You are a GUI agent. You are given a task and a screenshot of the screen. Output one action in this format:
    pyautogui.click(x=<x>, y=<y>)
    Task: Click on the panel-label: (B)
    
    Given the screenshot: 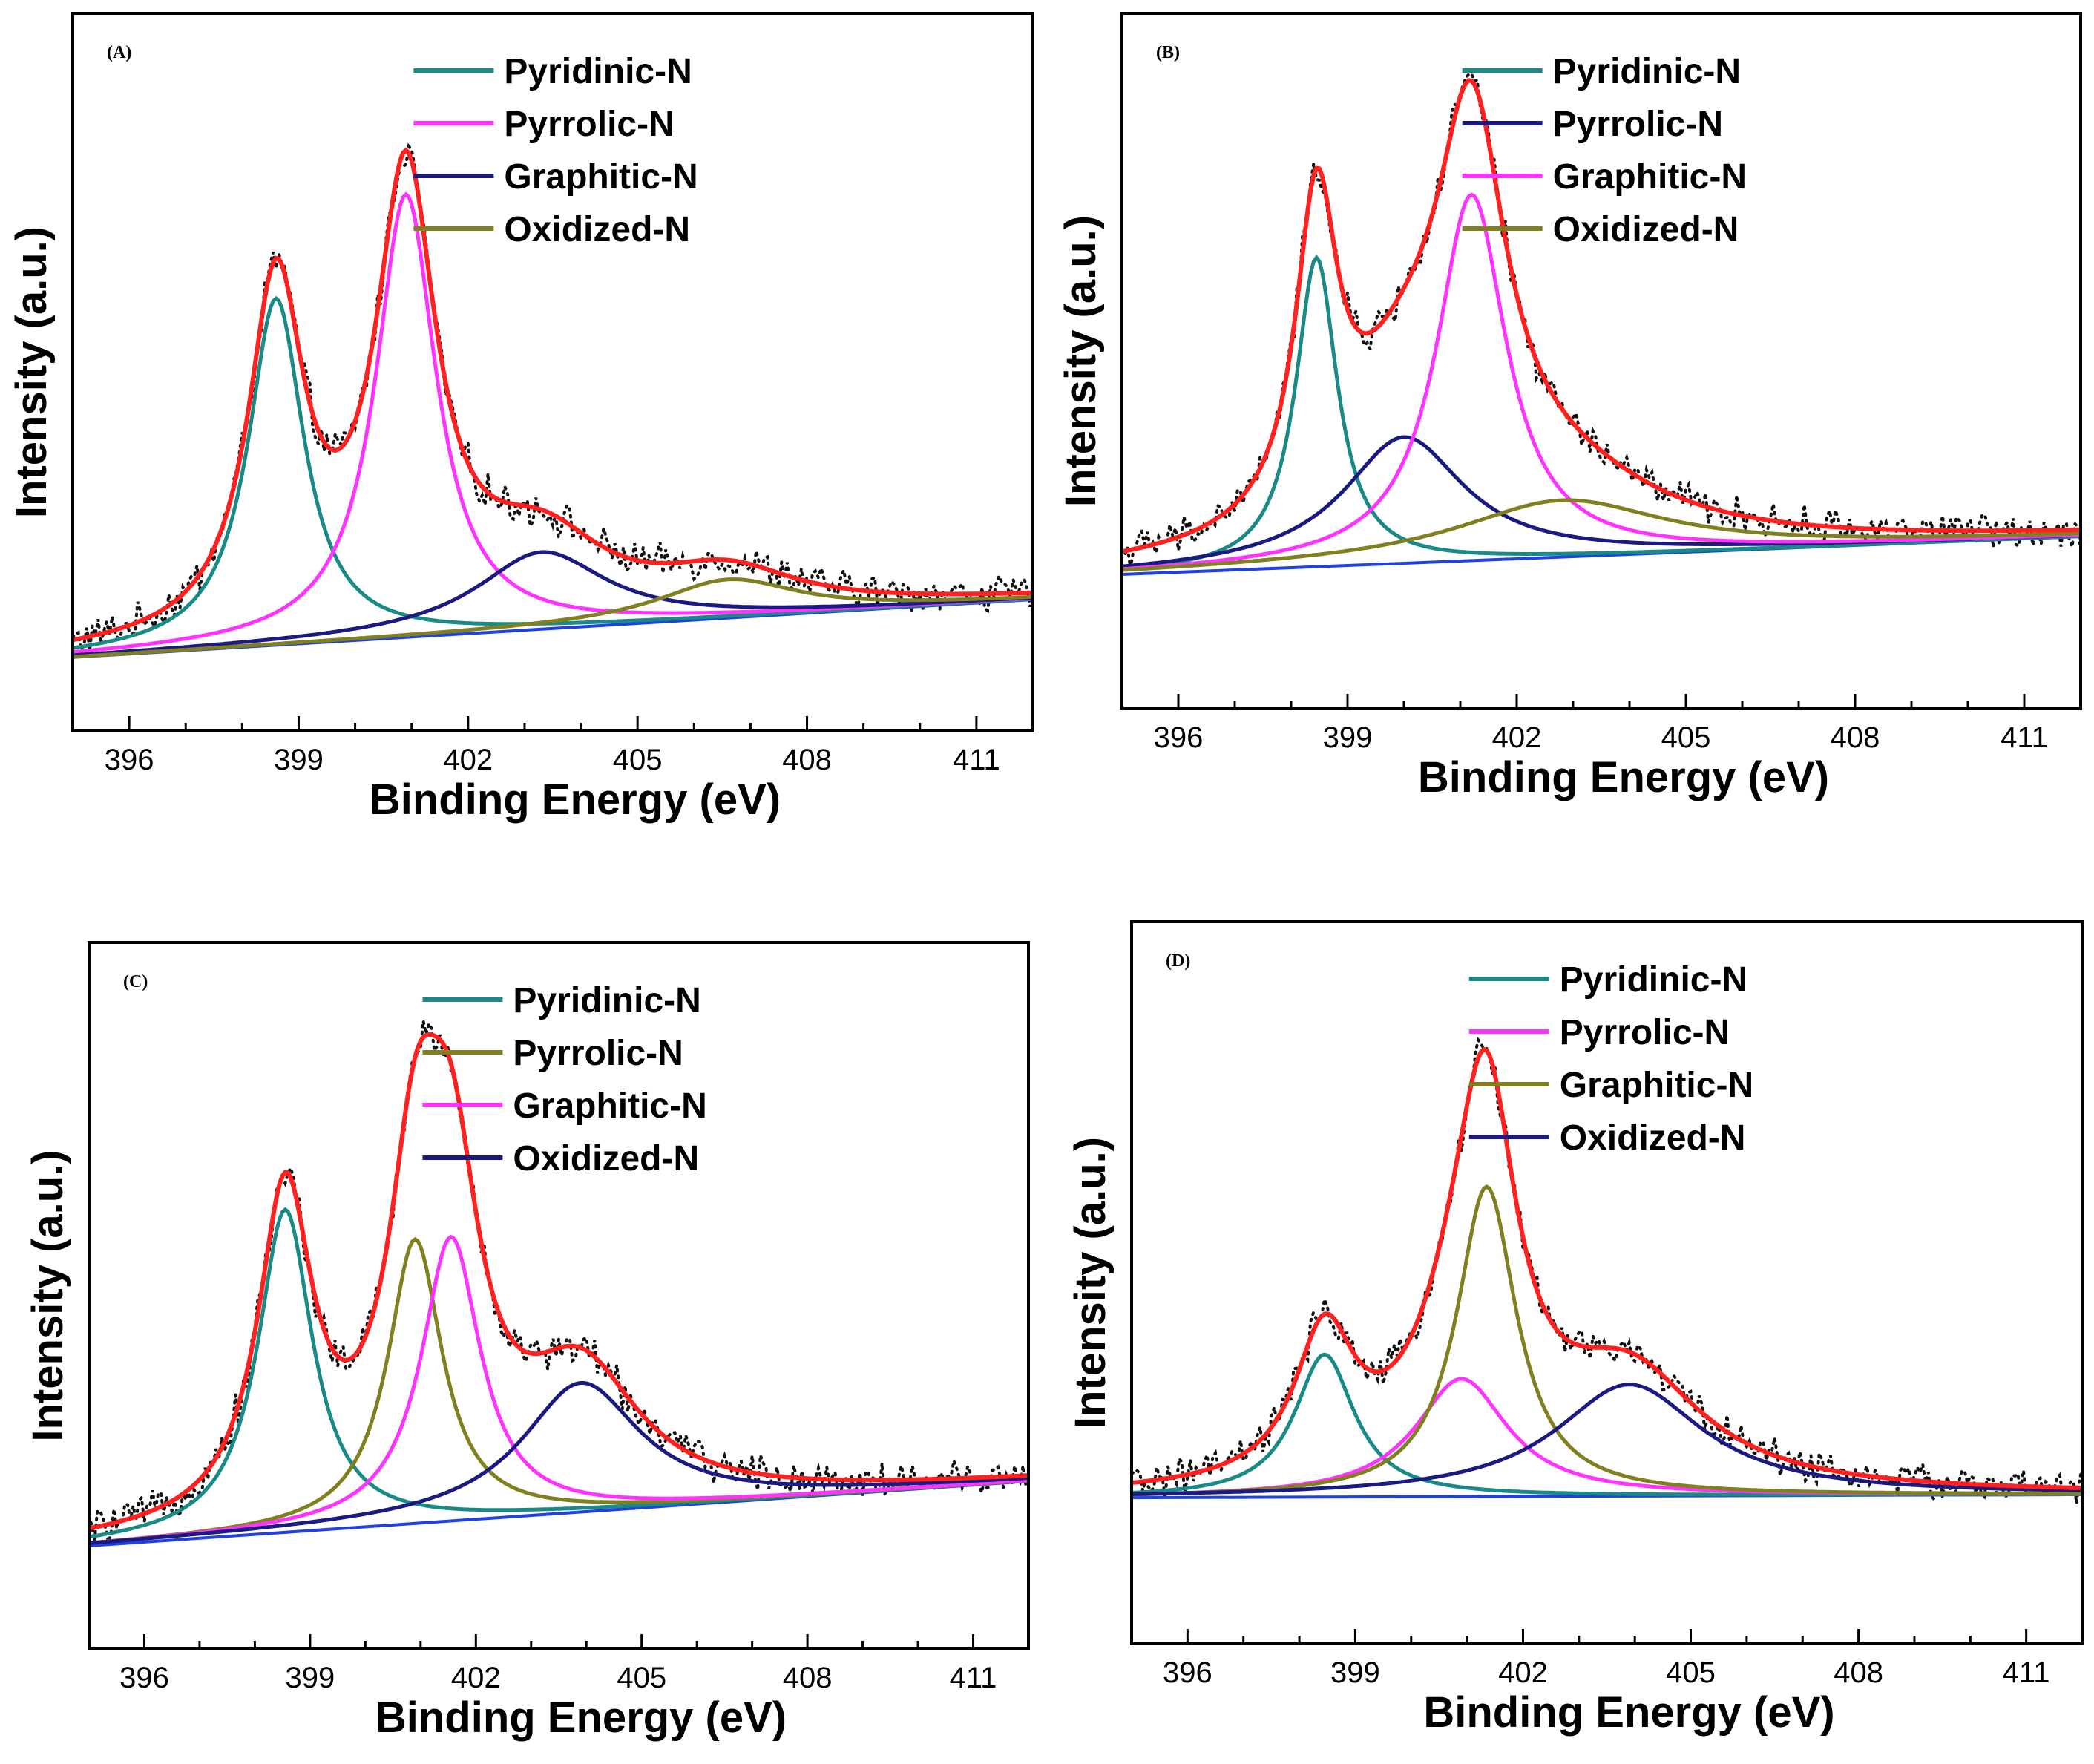 What is the action you would take?
    pyautogui.click(x=1168, y=53)
    